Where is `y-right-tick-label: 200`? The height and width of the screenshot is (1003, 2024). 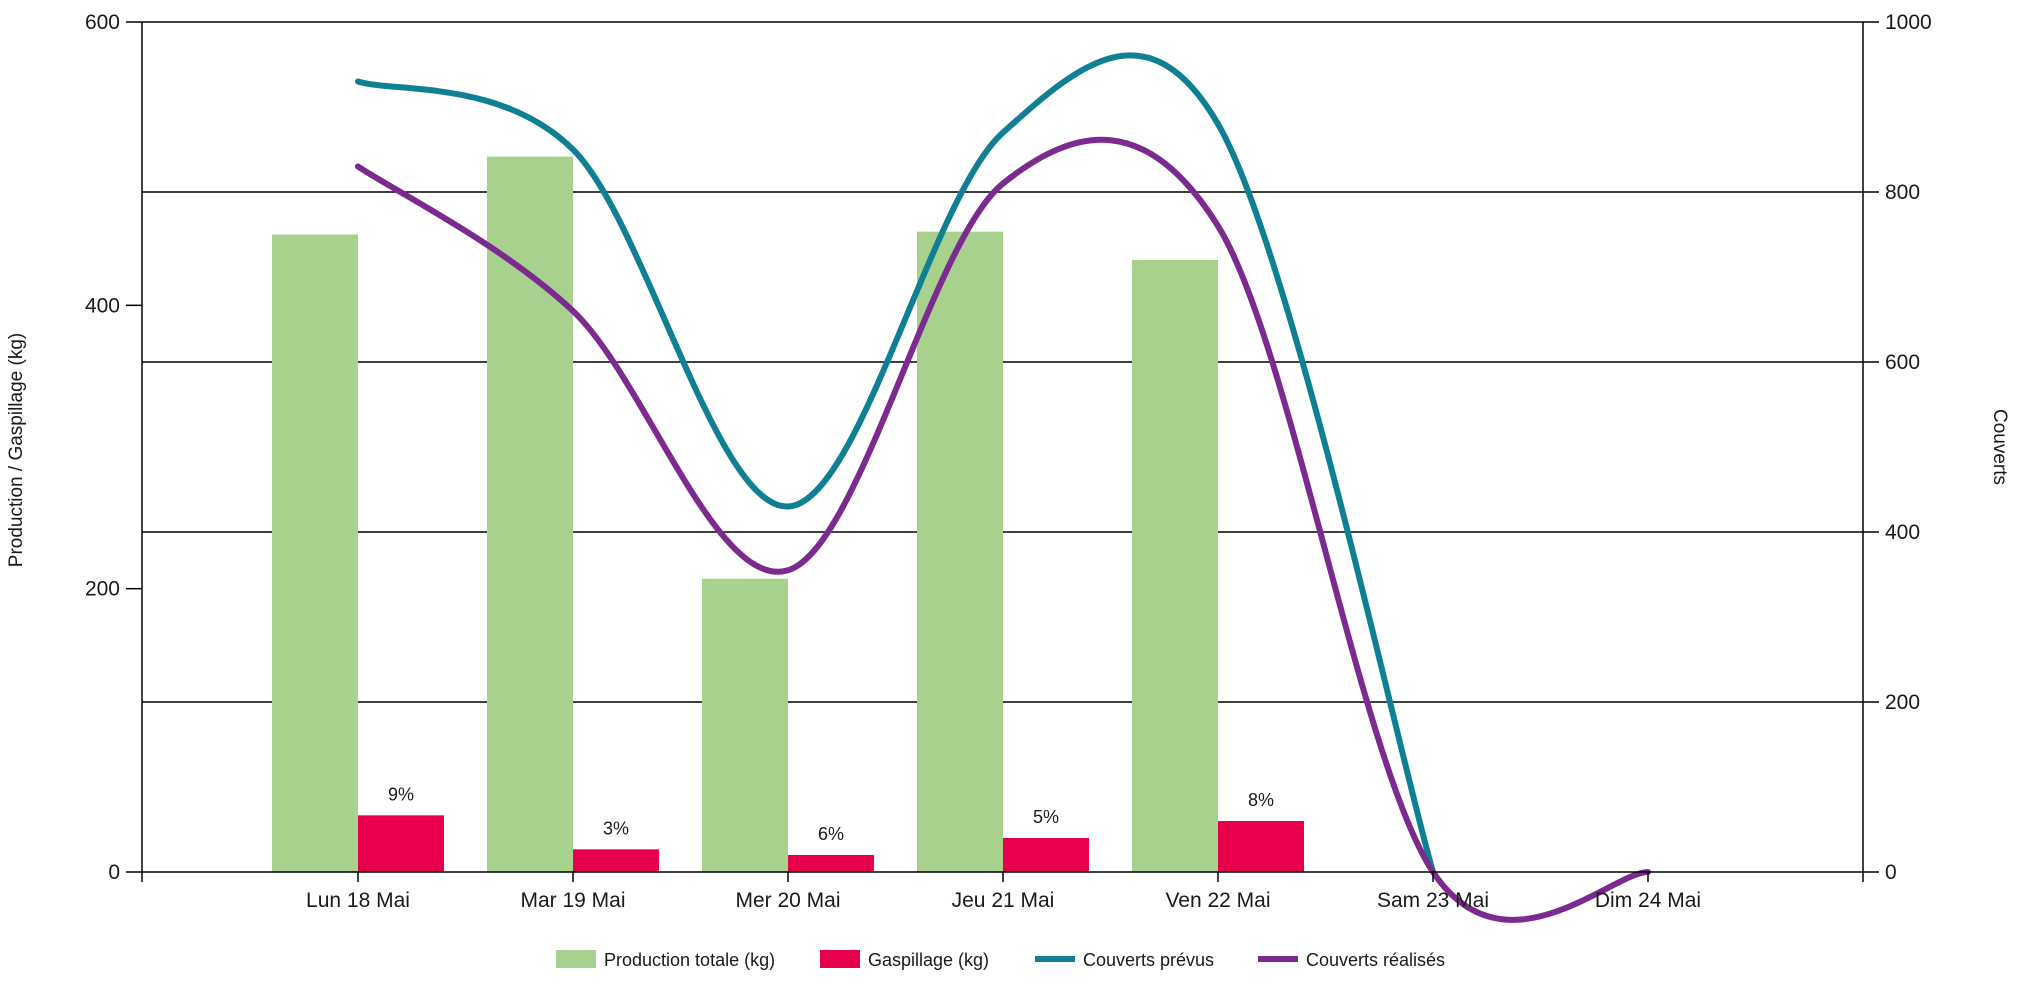
y-right-tick-label: 200 is located at coordinates (1902, 702).